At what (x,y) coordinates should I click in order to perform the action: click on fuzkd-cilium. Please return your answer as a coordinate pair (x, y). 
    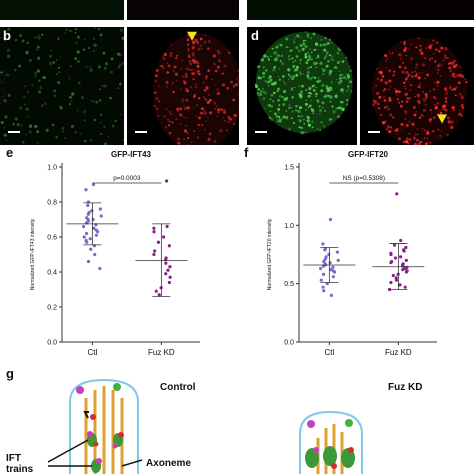
    Looking at the image, I should click on (331, 442).